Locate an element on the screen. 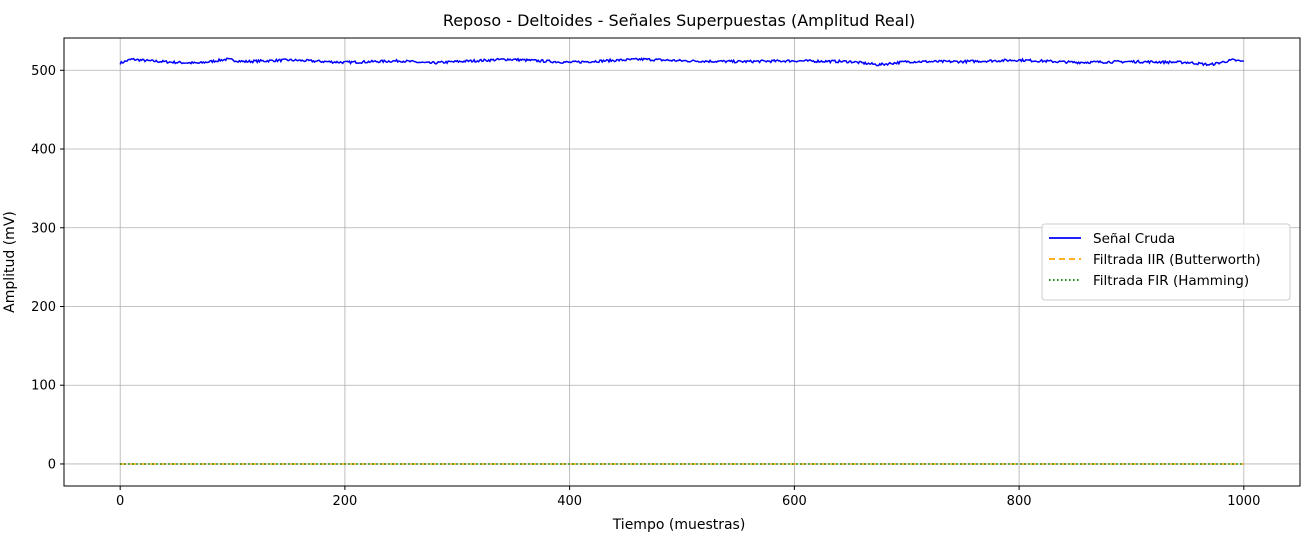 The height and width of the screenshot is (536, 1309). legend-box is located at coordinates (1166, 262).